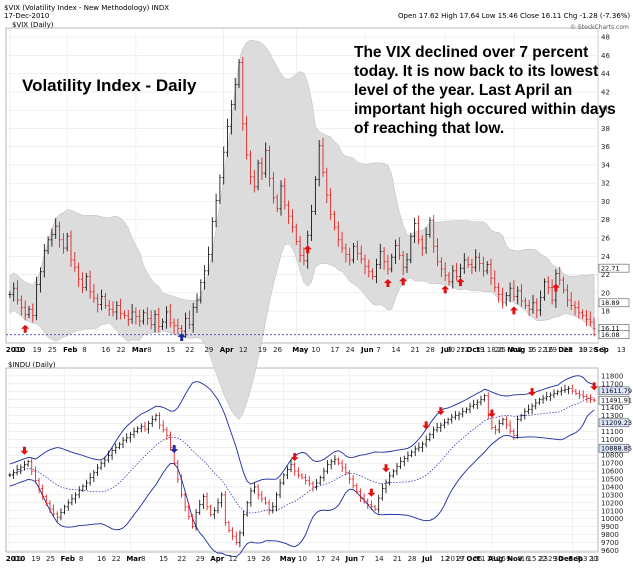 The height and width of the screenshot is (568, 633). What do you see at coordinates (35, 559) in the screenshot?
I see `indu-x-tick-label: 19` at bounding box center [35, 559].